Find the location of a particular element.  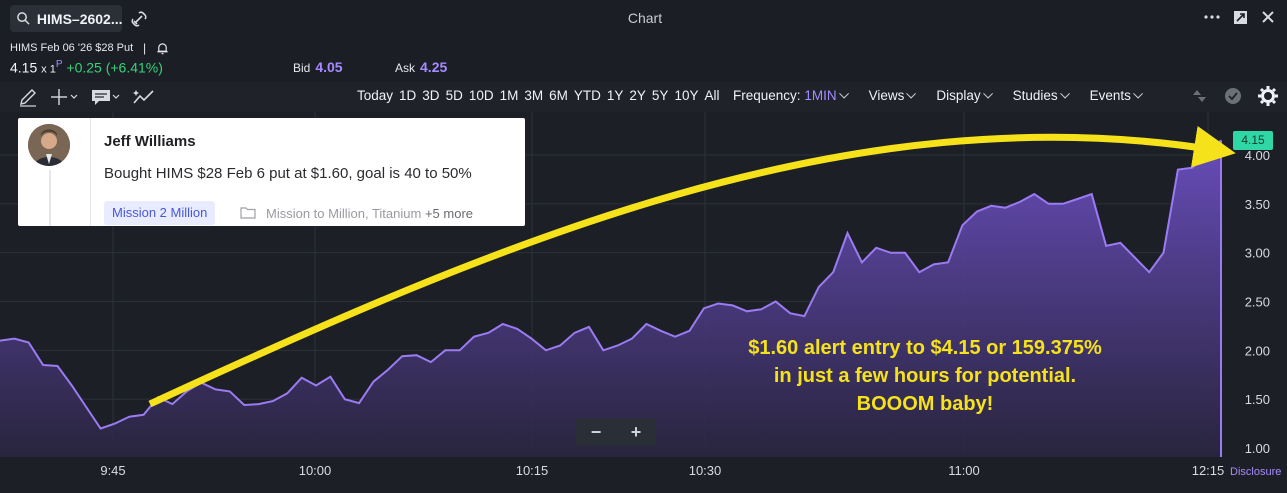

more-channels: +5 more is located at coordinates (449, 213).